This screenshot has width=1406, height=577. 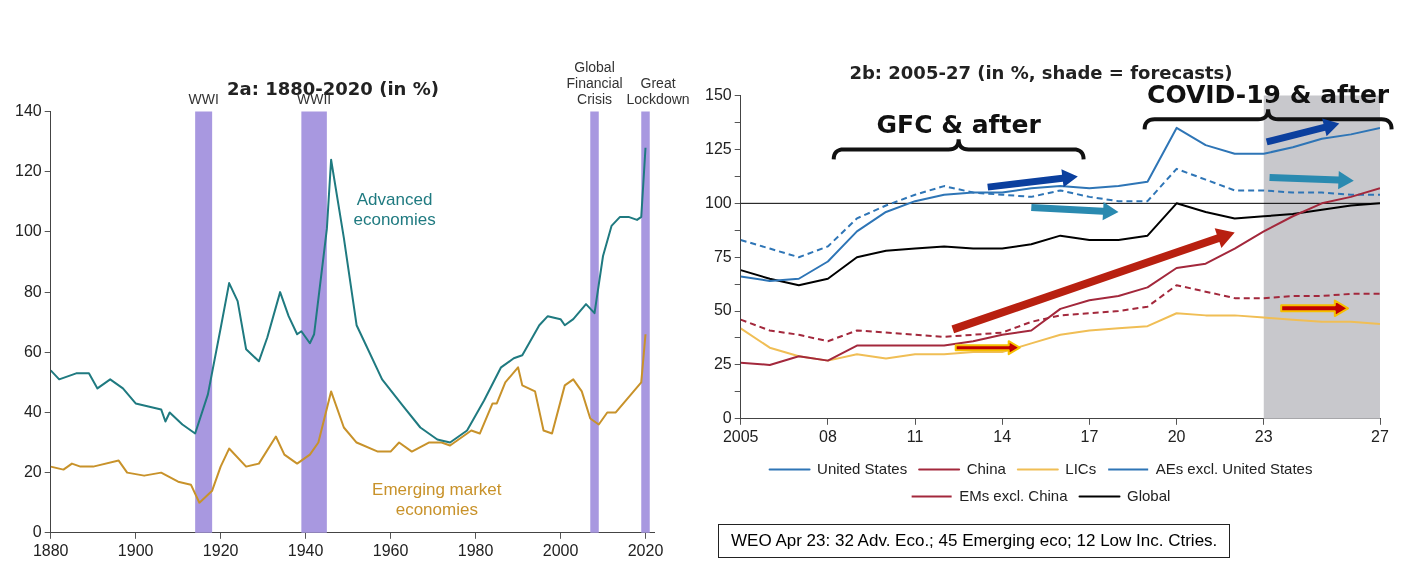 What do you see at coordinates (32, 291) in the screenshot?
I see `y-tick-label: 80` at bounding box center [32, 291].